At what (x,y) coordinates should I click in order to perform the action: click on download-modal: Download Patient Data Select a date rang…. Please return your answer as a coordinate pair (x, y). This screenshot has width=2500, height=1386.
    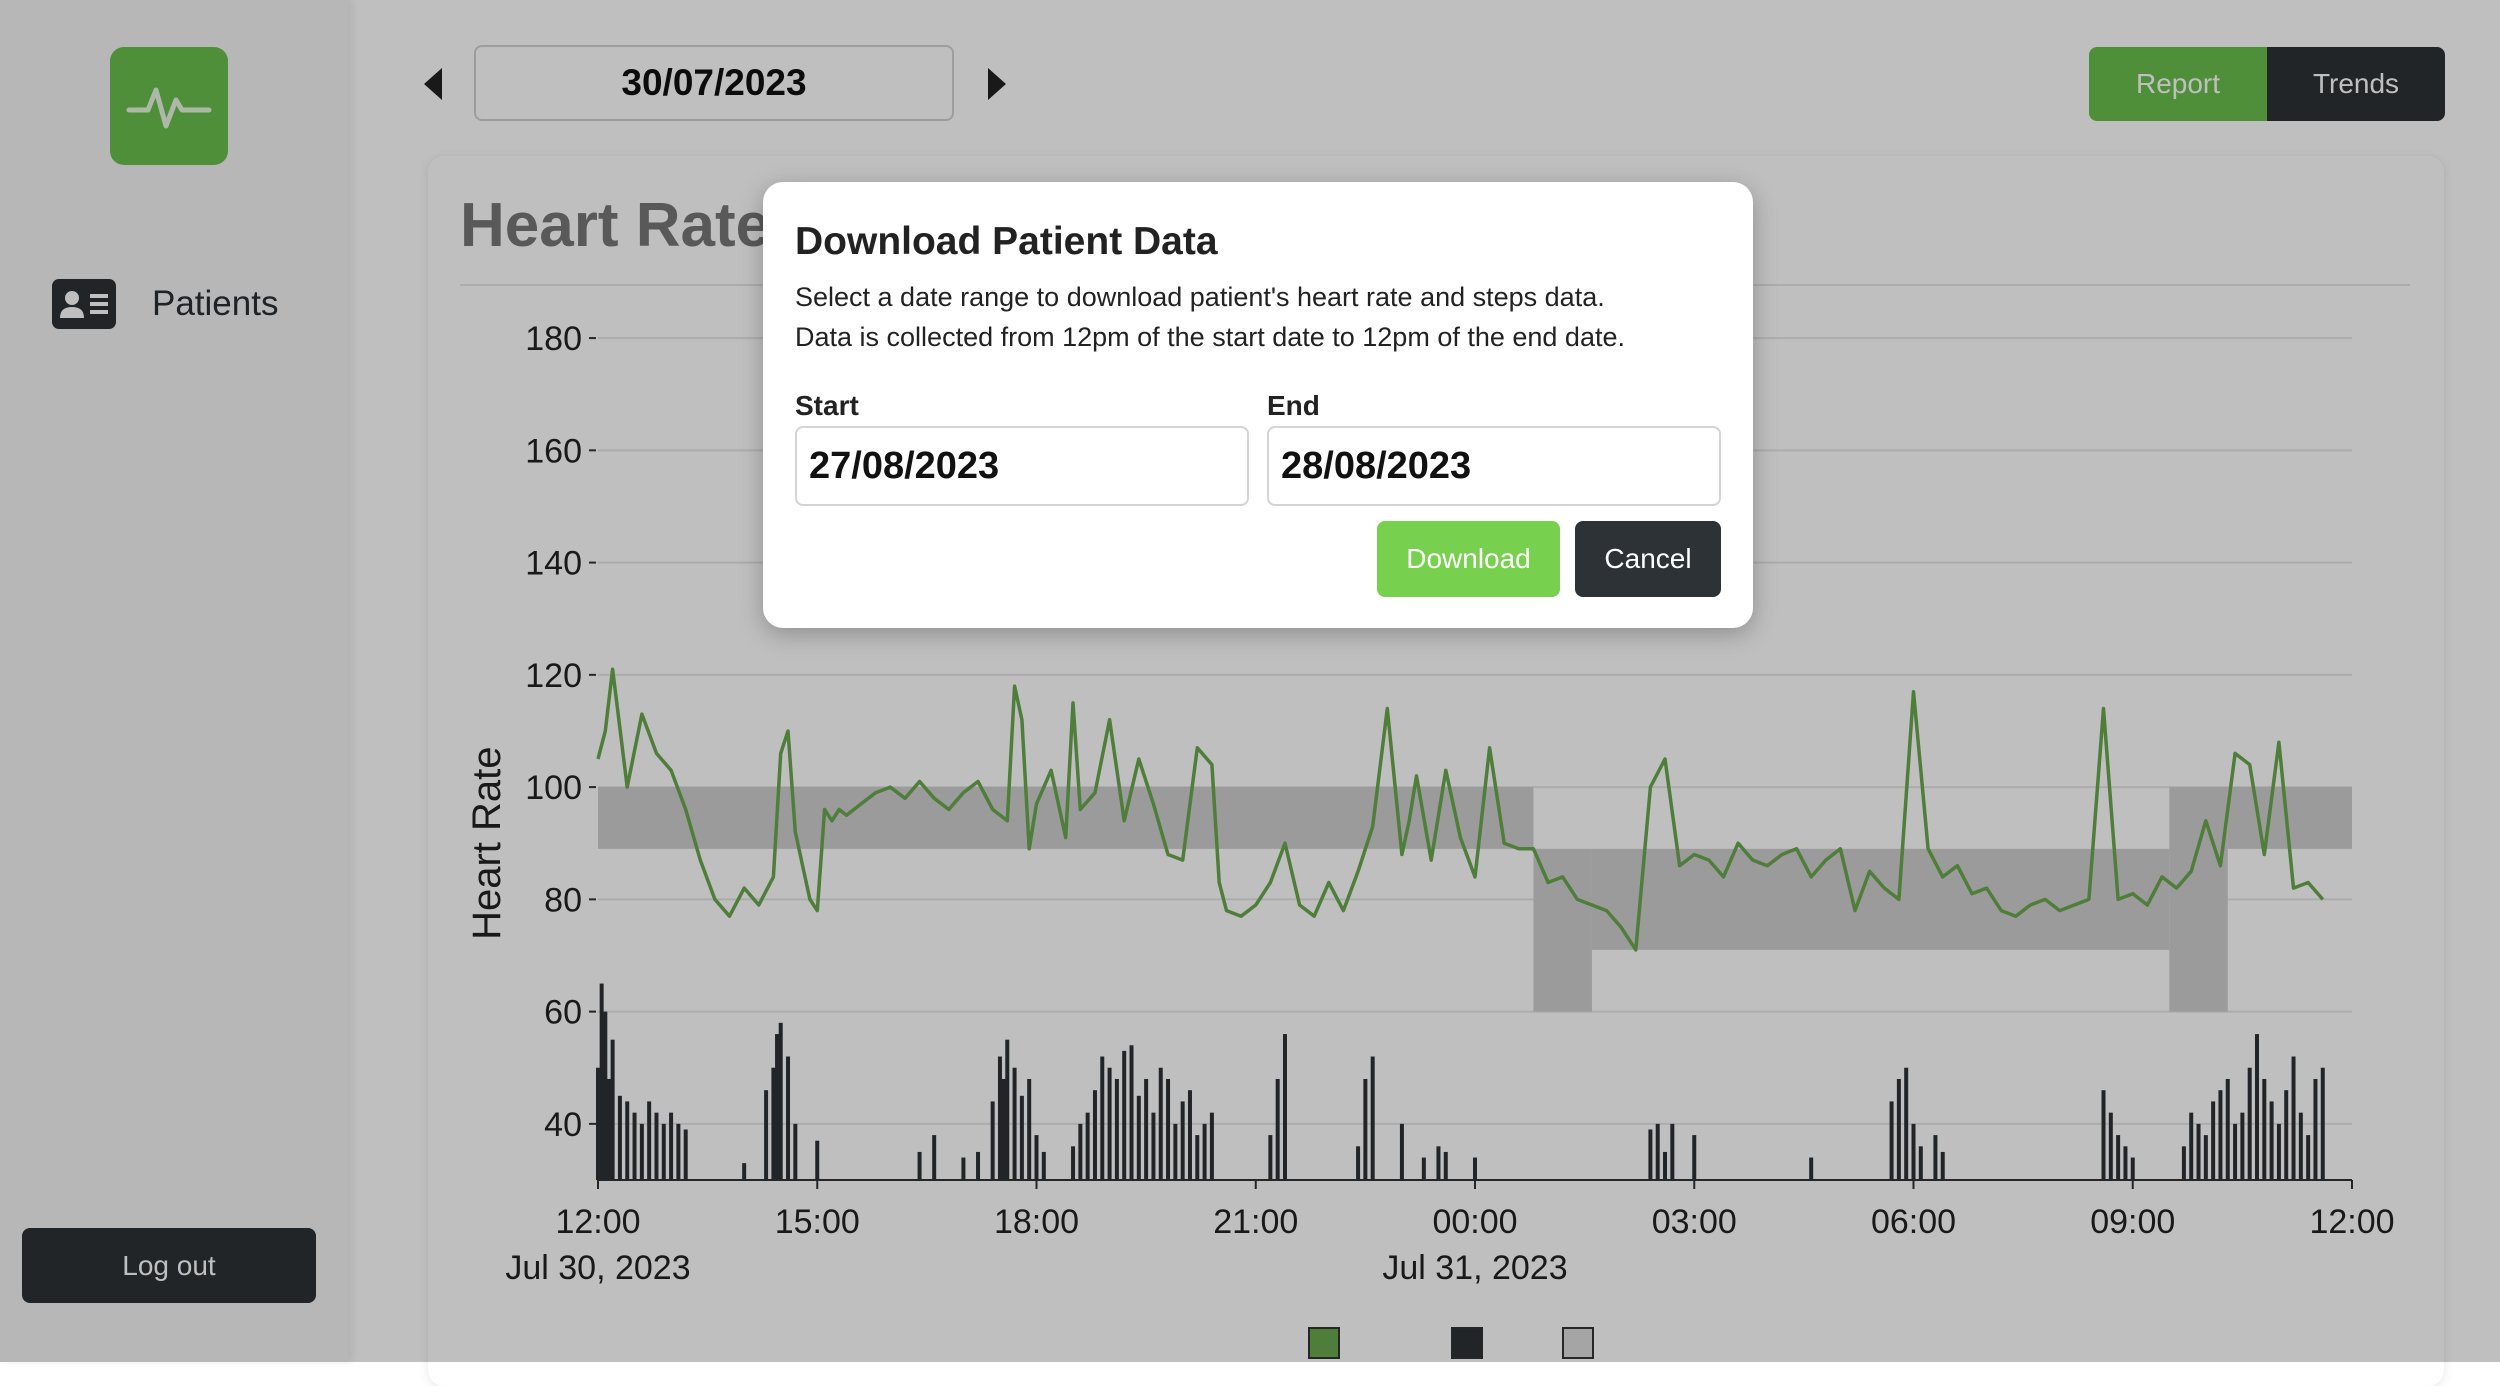
    Looking at the image, I should click on (1258, 405).